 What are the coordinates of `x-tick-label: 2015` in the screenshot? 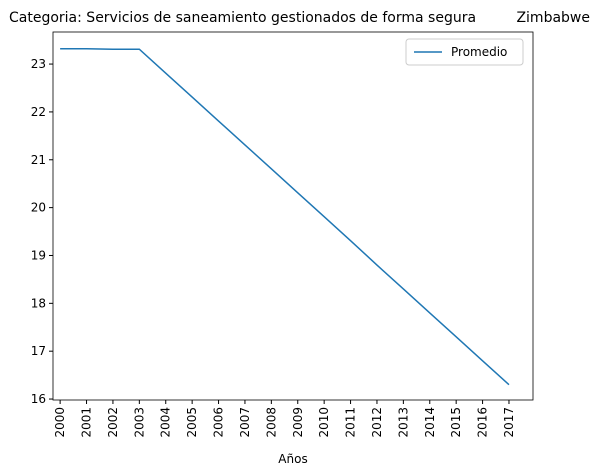 It's located at (456, 422).